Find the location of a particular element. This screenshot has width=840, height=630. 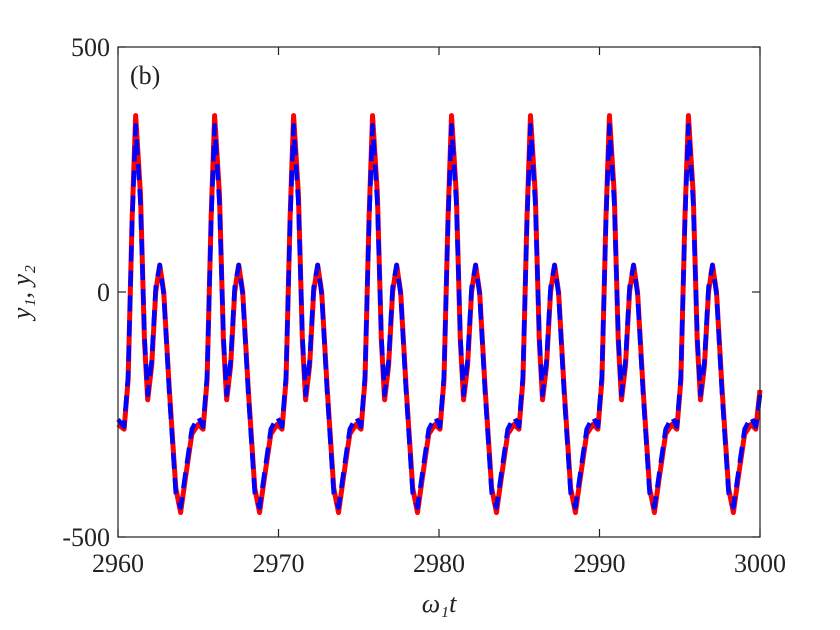

y-axis-label: y₁, y₂ is located at coordinates (21, 293).